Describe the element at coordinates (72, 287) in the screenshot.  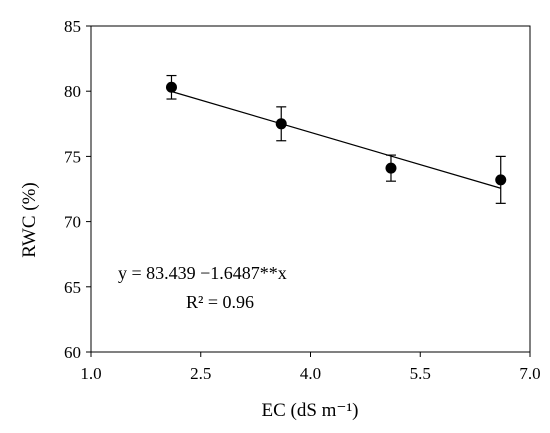
I see `y-tick-label: 65` at that location.